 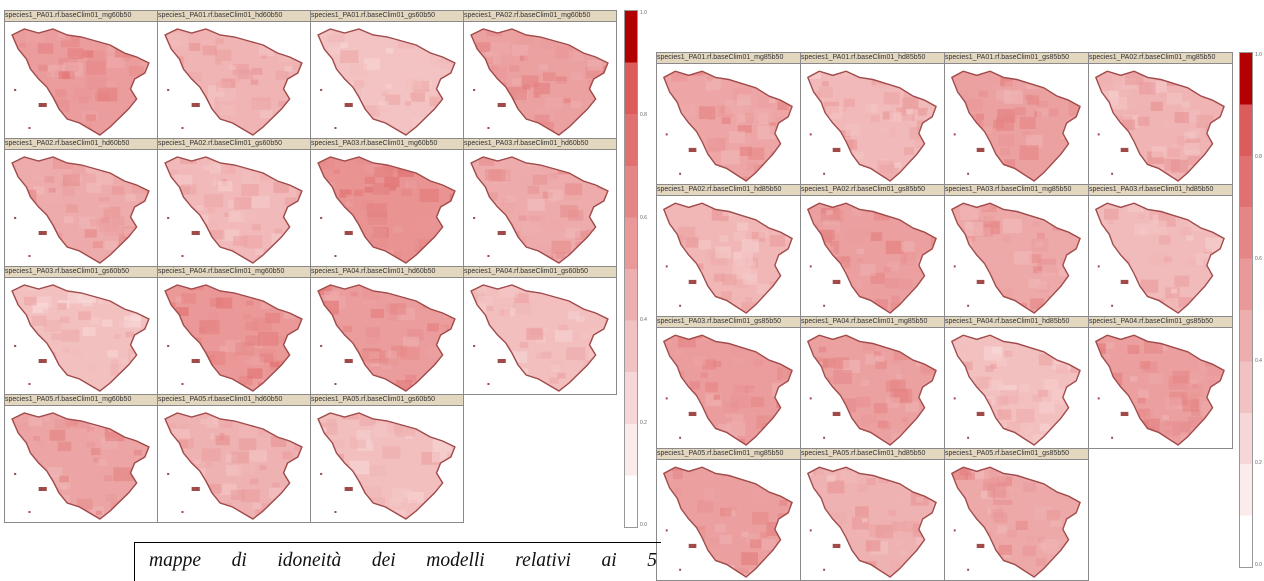 I want to click on map-panel: species1_PA04.rf.baseClim01_gs85b50, so click(x=1160, y=382).